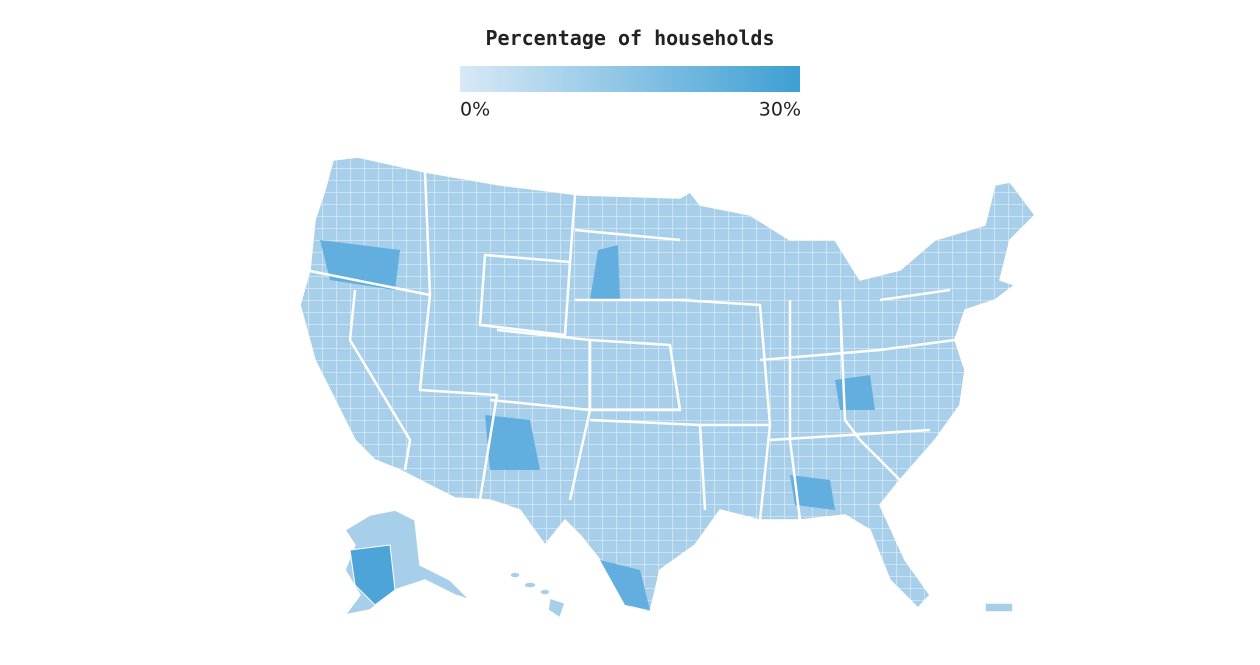 The height and width of the screenshot is (665, 1260). I want to click on puerto-rico, so click(999, 607).